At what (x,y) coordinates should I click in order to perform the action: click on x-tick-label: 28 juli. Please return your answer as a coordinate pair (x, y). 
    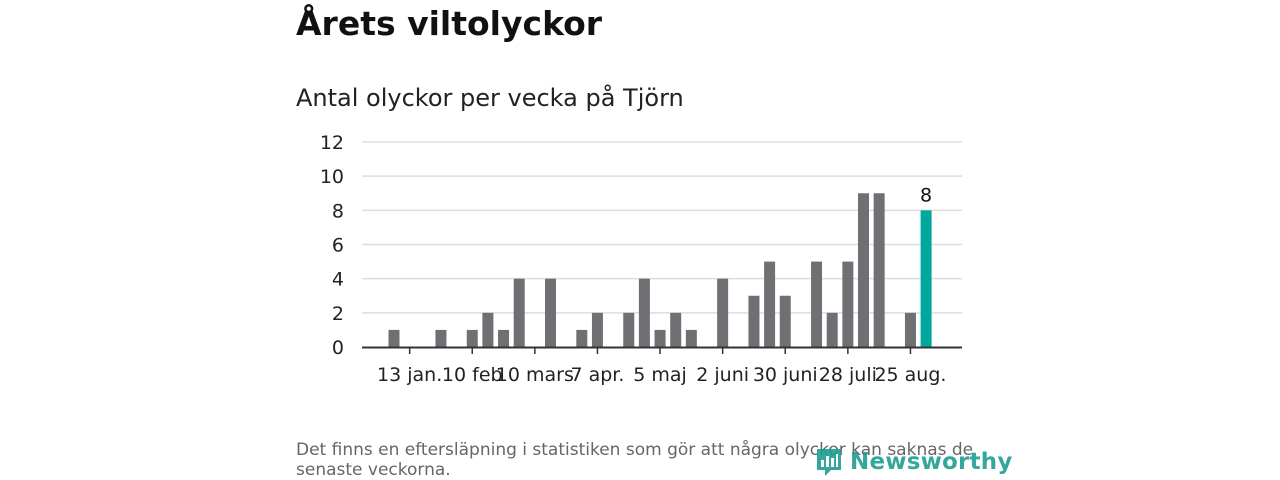
    Looking at the image, I should click on (848, 375).